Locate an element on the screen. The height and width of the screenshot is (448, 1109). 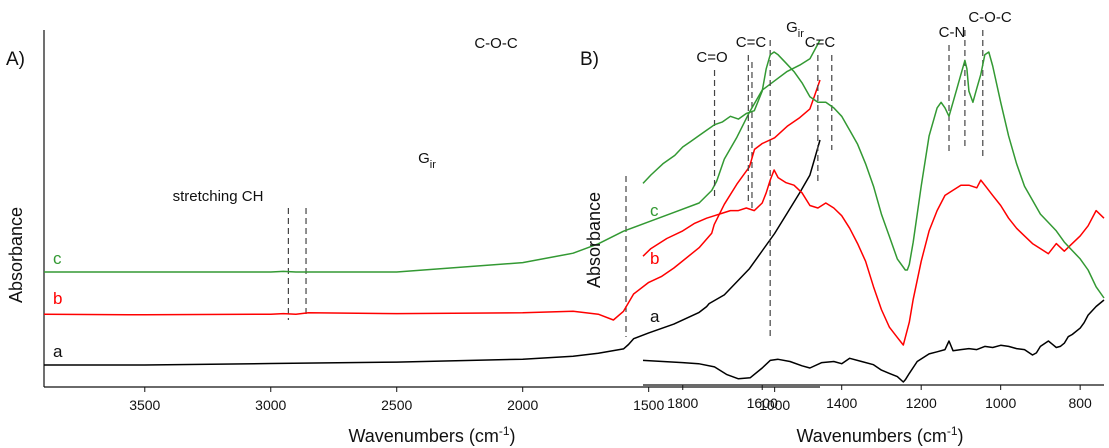
panel-b-annotation-c-o: C=O is located at coordinates (711, 57).